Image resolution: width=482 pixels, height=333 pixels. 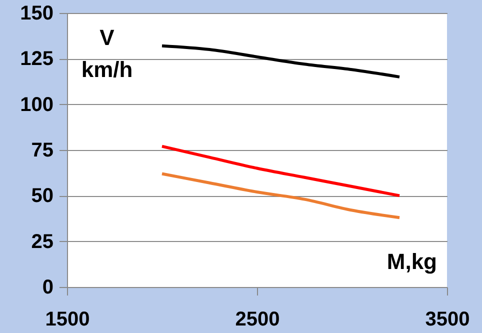 I want to click on y-axis-title: V km/h, so click(x=107, y=53).